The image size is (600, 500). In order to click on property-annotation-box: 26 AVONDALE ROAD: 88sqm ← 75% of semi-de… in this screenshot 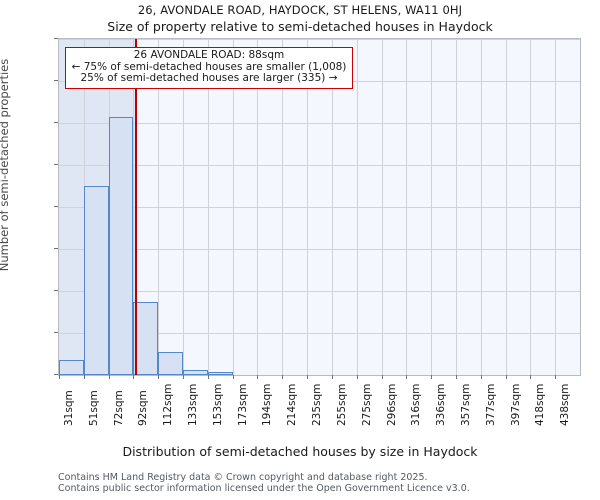, I will do `click(209, 68)`.